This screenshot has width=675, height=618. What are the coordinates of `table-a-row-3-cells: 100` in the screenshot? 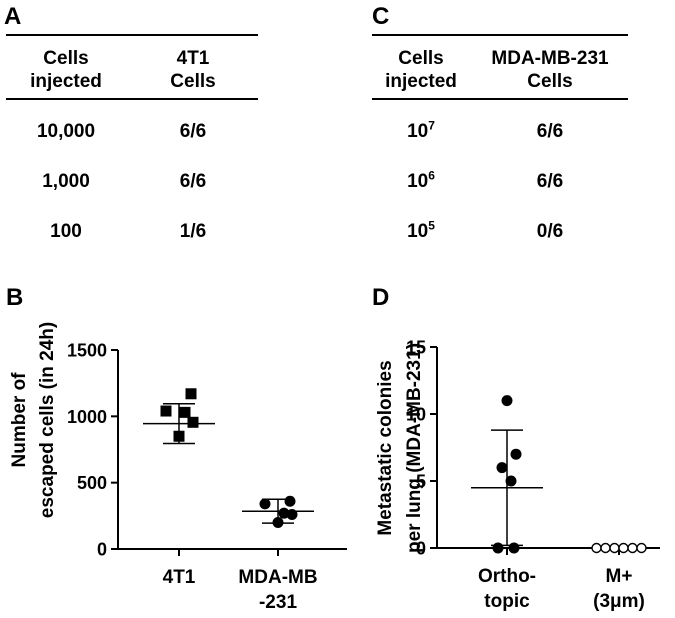 It's located at (66, 231).